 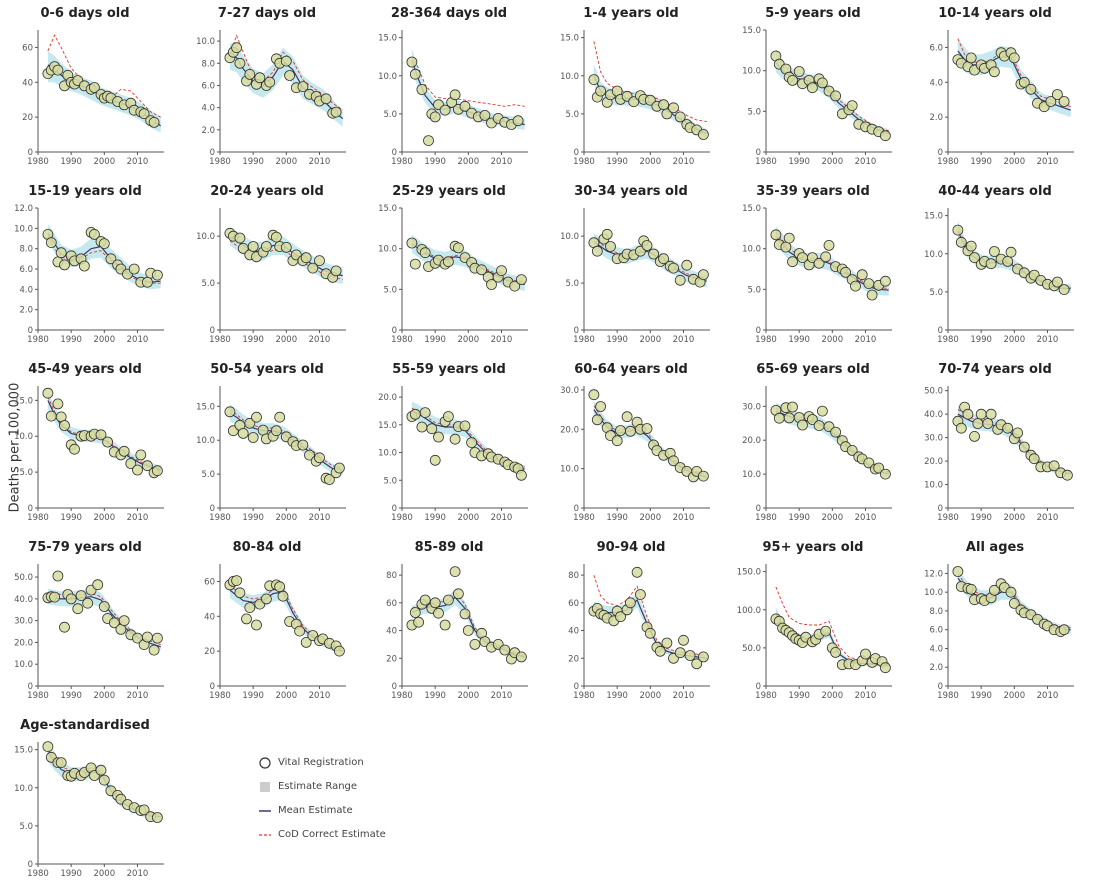 What do you see at coordinates (754, 290) in the screenshot?
I see `y-tick-label: 5.0` at bounding box center [754, 290].